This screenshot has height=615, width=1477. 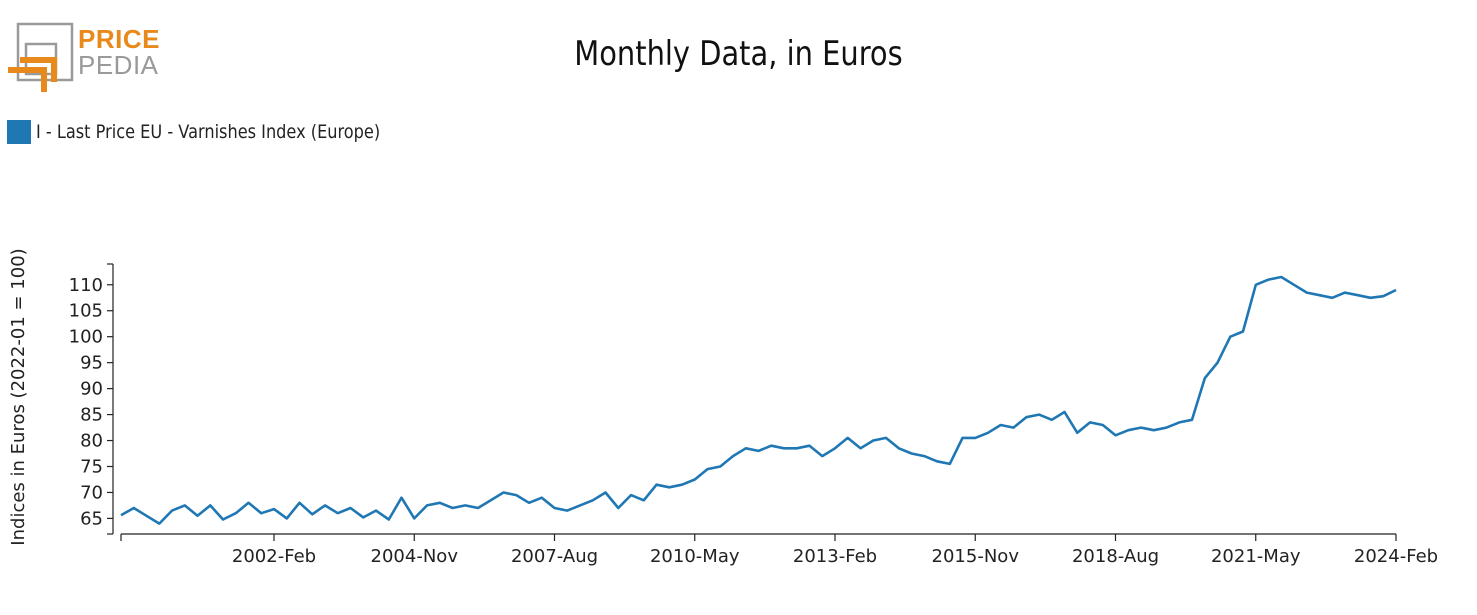 What do you see at coordinates (86, 337) in the screenshot?
I see `y-tick-label: 100` at bounding box center [86, 337].